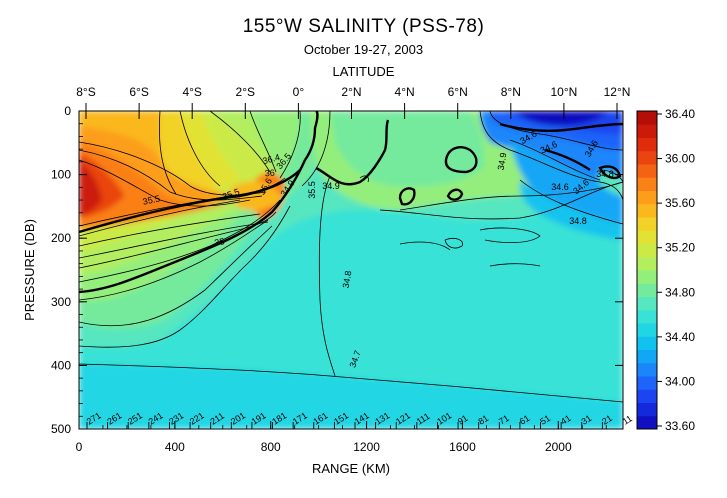 Image resolution: width=727 pixels, height=498 pixels. I want to click on station-label: 81, so click(483, 420).